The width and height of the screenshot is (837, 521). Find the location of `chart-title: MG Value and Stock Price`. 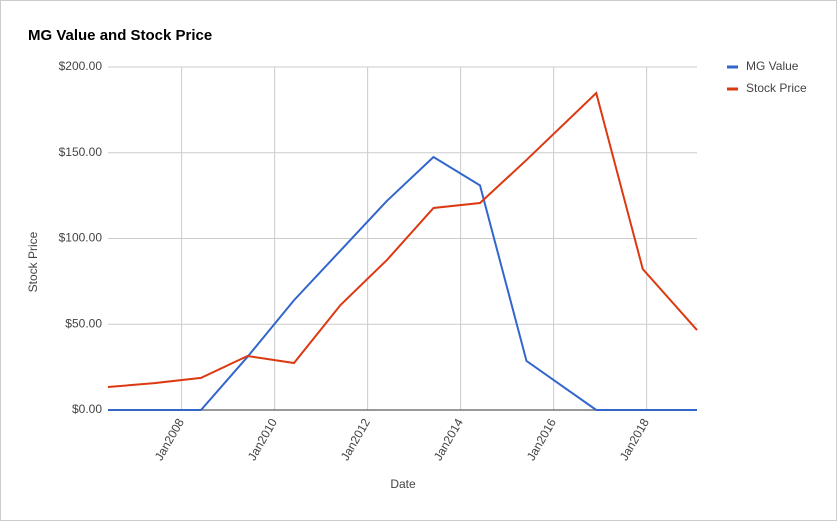

chart-title: MG Value and Stock Price is located at coordinates (120, 35).